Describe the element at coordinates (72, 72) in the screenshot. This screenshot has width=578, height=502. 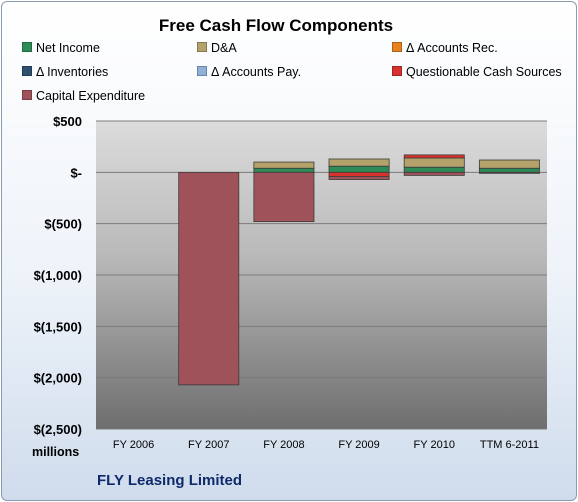
I see `legend-label: Δ Inventories` at that location.